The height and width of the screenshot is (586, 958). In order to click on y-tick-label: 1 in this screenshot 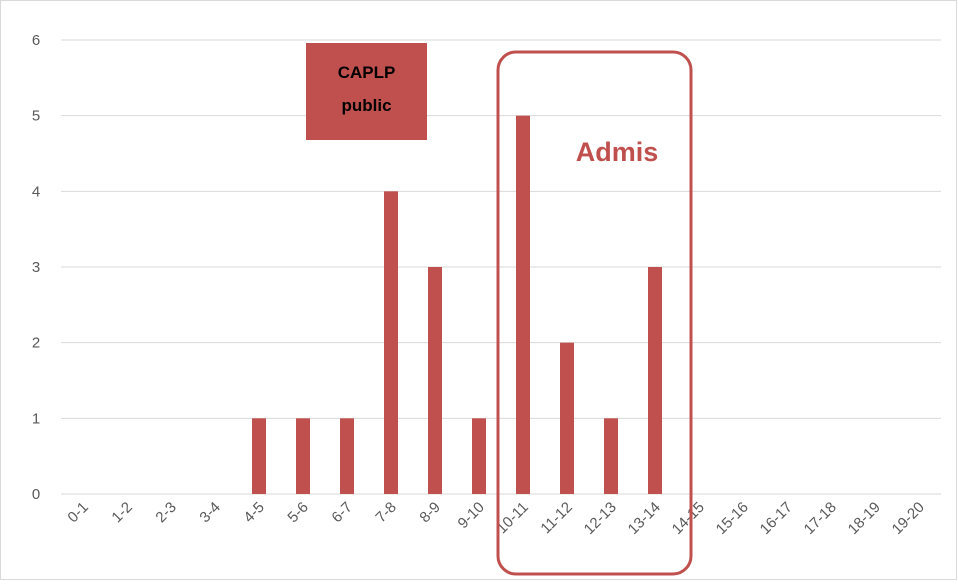, I will do `click(36, 418)`.